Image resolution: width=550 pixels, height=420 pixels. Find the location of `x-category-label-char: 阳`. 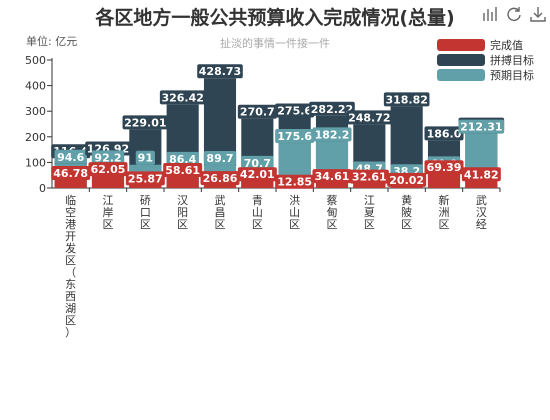

x-category-label-char: 阳 is located at coordinates (182, 212).